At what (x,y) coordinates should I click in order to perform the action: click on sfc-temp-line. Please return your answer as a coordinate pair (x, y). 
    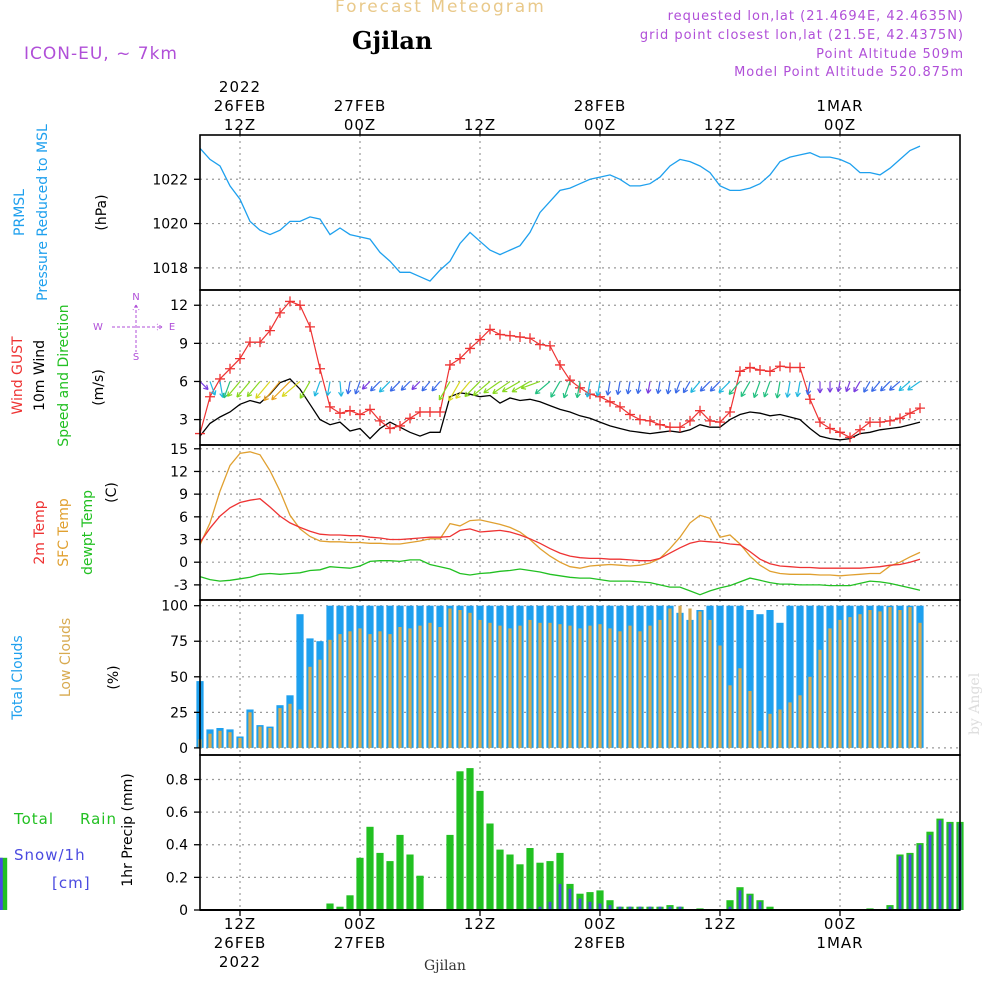
    Looking at the image, I should click on (560, 514).